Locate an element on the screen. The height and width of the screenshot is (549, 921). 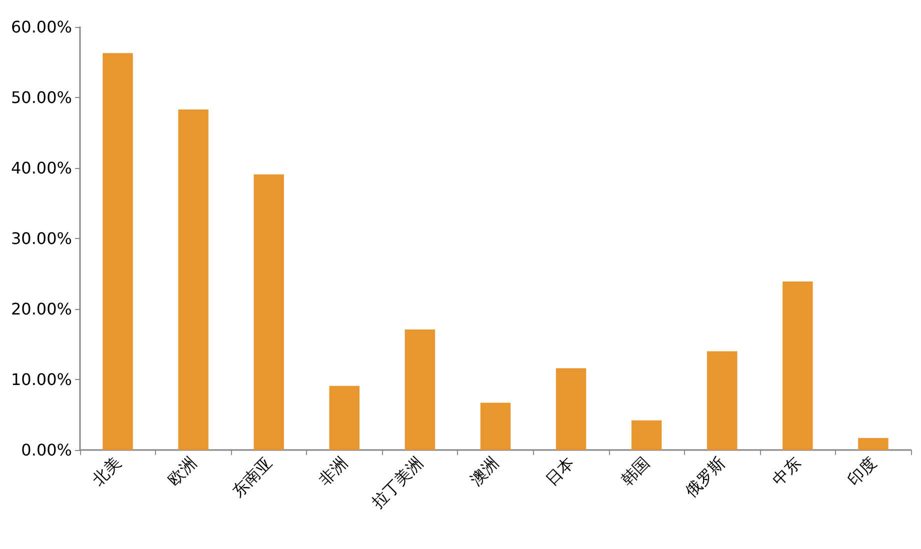
x-tick-label: 韩国 is located at coordinates (635, 471).